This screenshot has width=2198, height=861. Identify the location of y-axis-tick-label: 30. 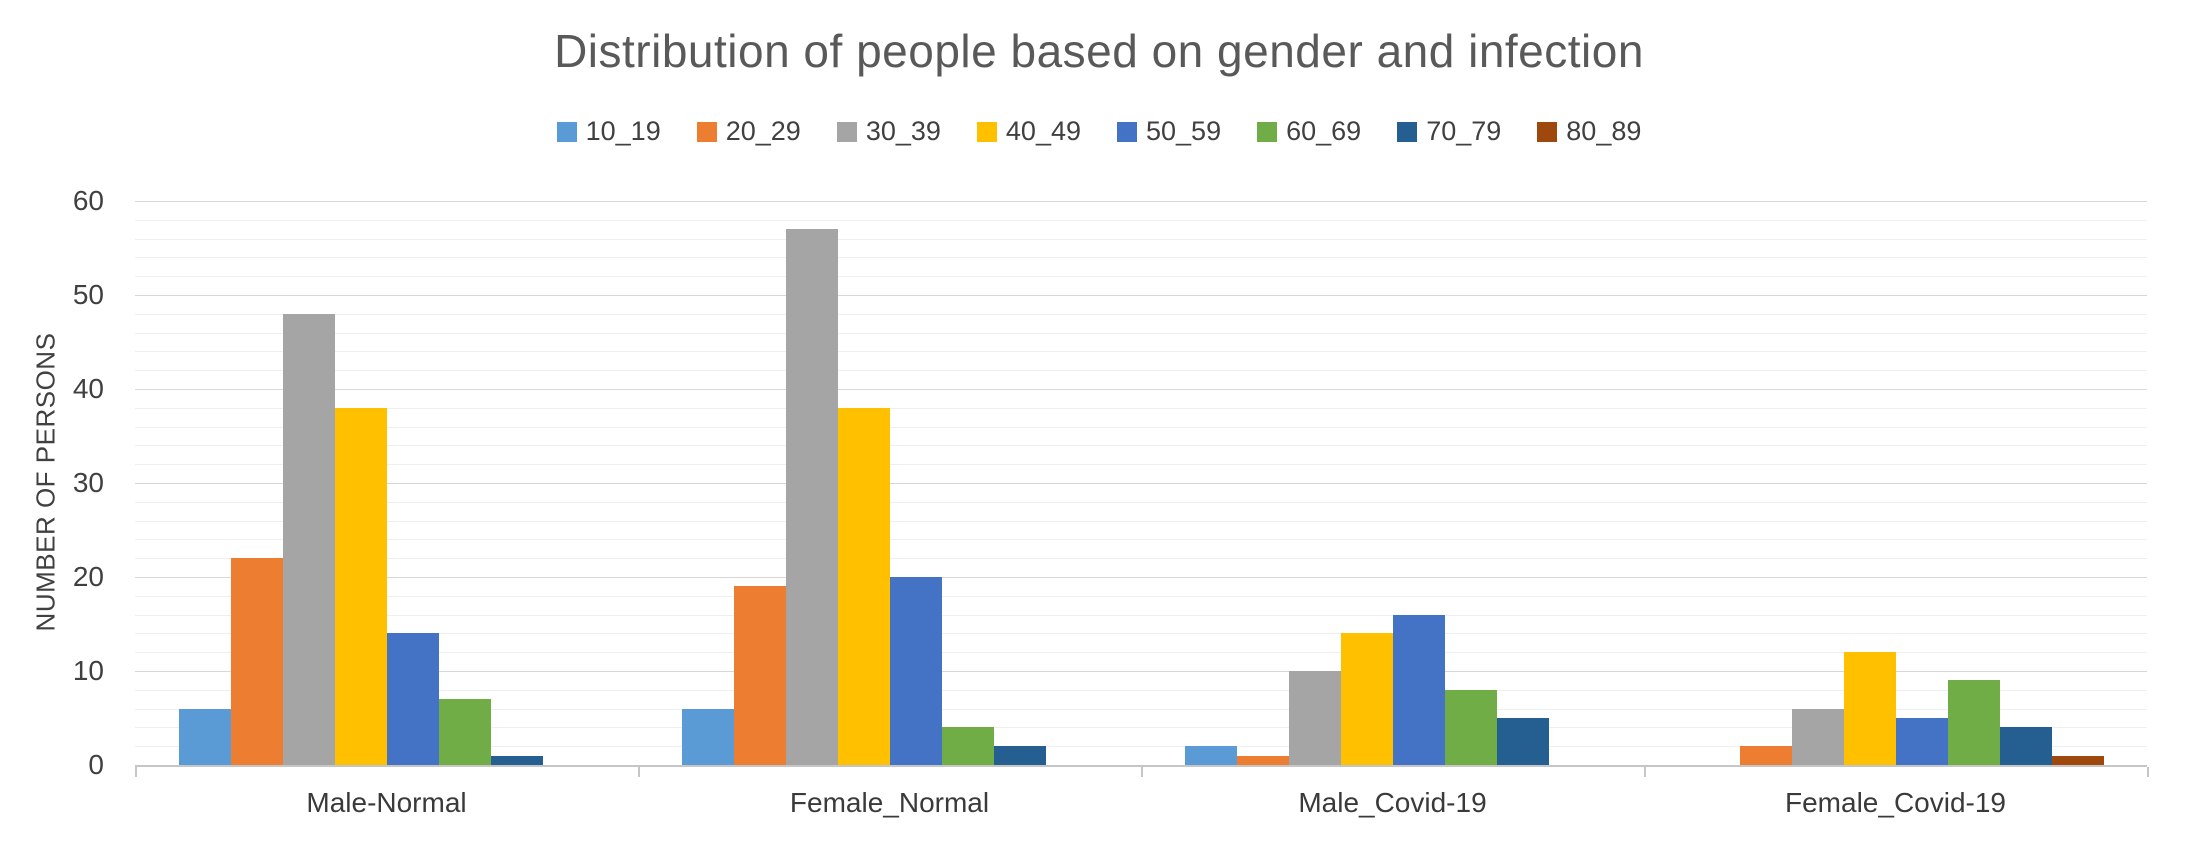
(88, 482).